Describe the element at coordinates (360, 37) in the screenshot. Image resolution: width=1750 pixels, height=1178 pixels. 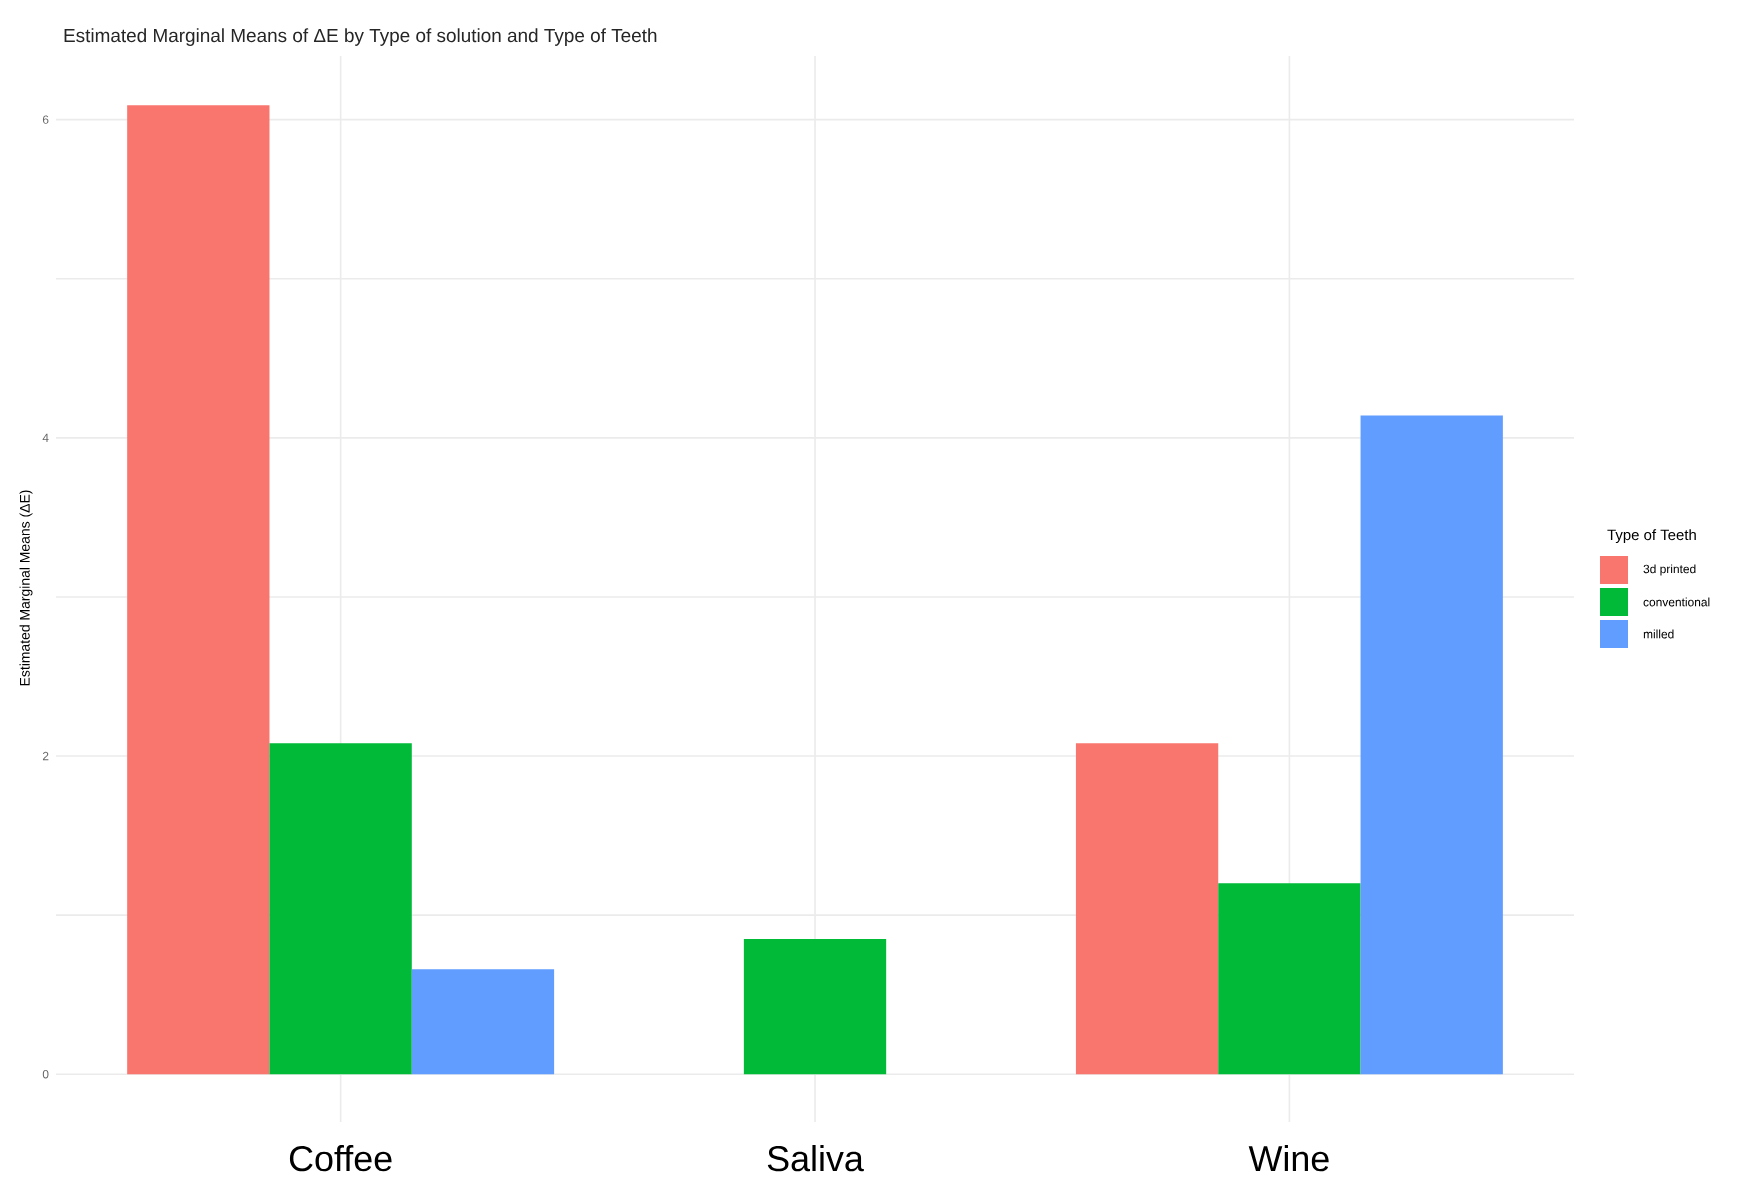
I see `chart-title: Estimated Marginal Means of ΔE by Type of solution and Type of Teeth` at that location.